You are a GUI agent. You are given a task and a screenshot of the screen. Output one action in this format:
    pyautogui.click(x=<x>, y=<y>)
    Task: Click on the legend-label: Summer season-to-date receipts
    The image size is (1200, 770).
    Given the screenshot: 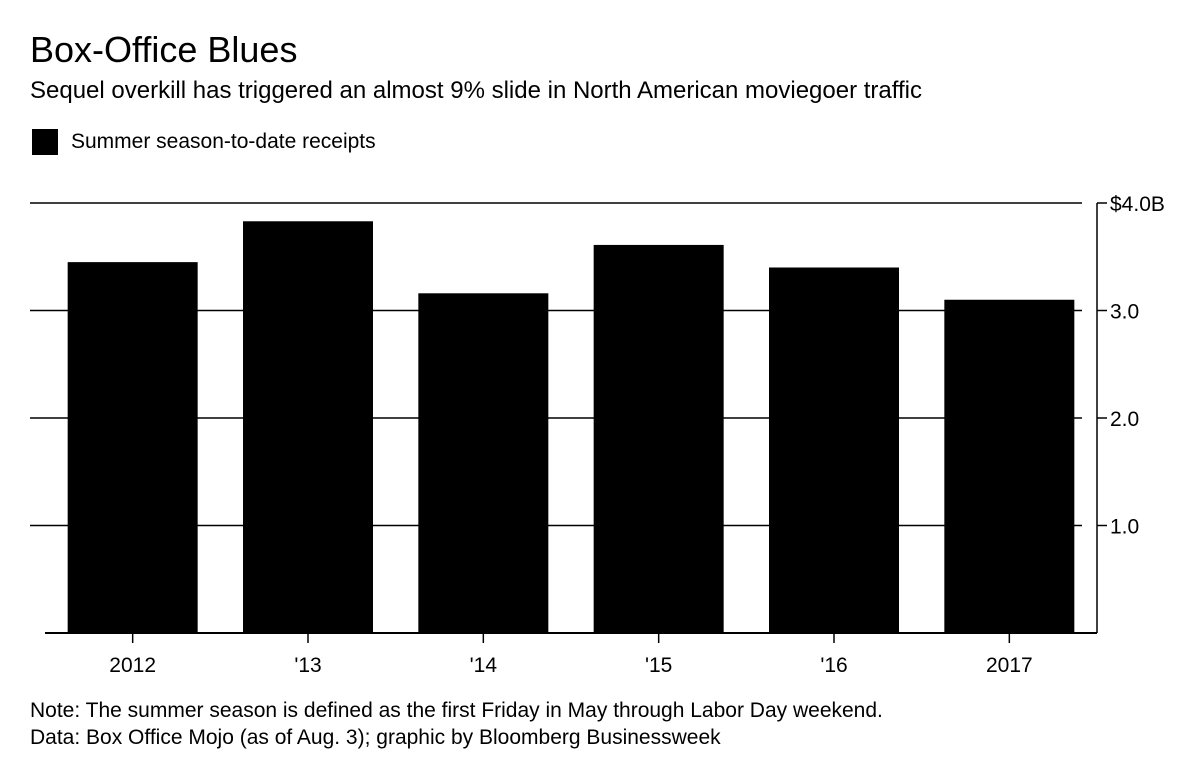 What is the action you would take?
    pyautogui.click(x=223, y=141)
    